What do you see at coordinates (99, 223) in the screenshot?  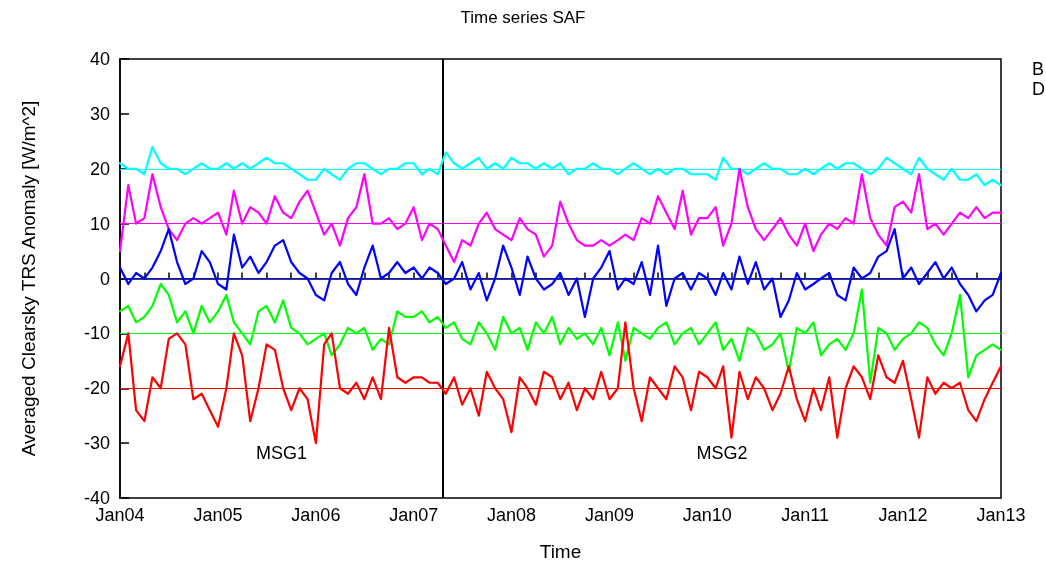 I see `y-tick-label: 10` at bounding box center [99, 223].